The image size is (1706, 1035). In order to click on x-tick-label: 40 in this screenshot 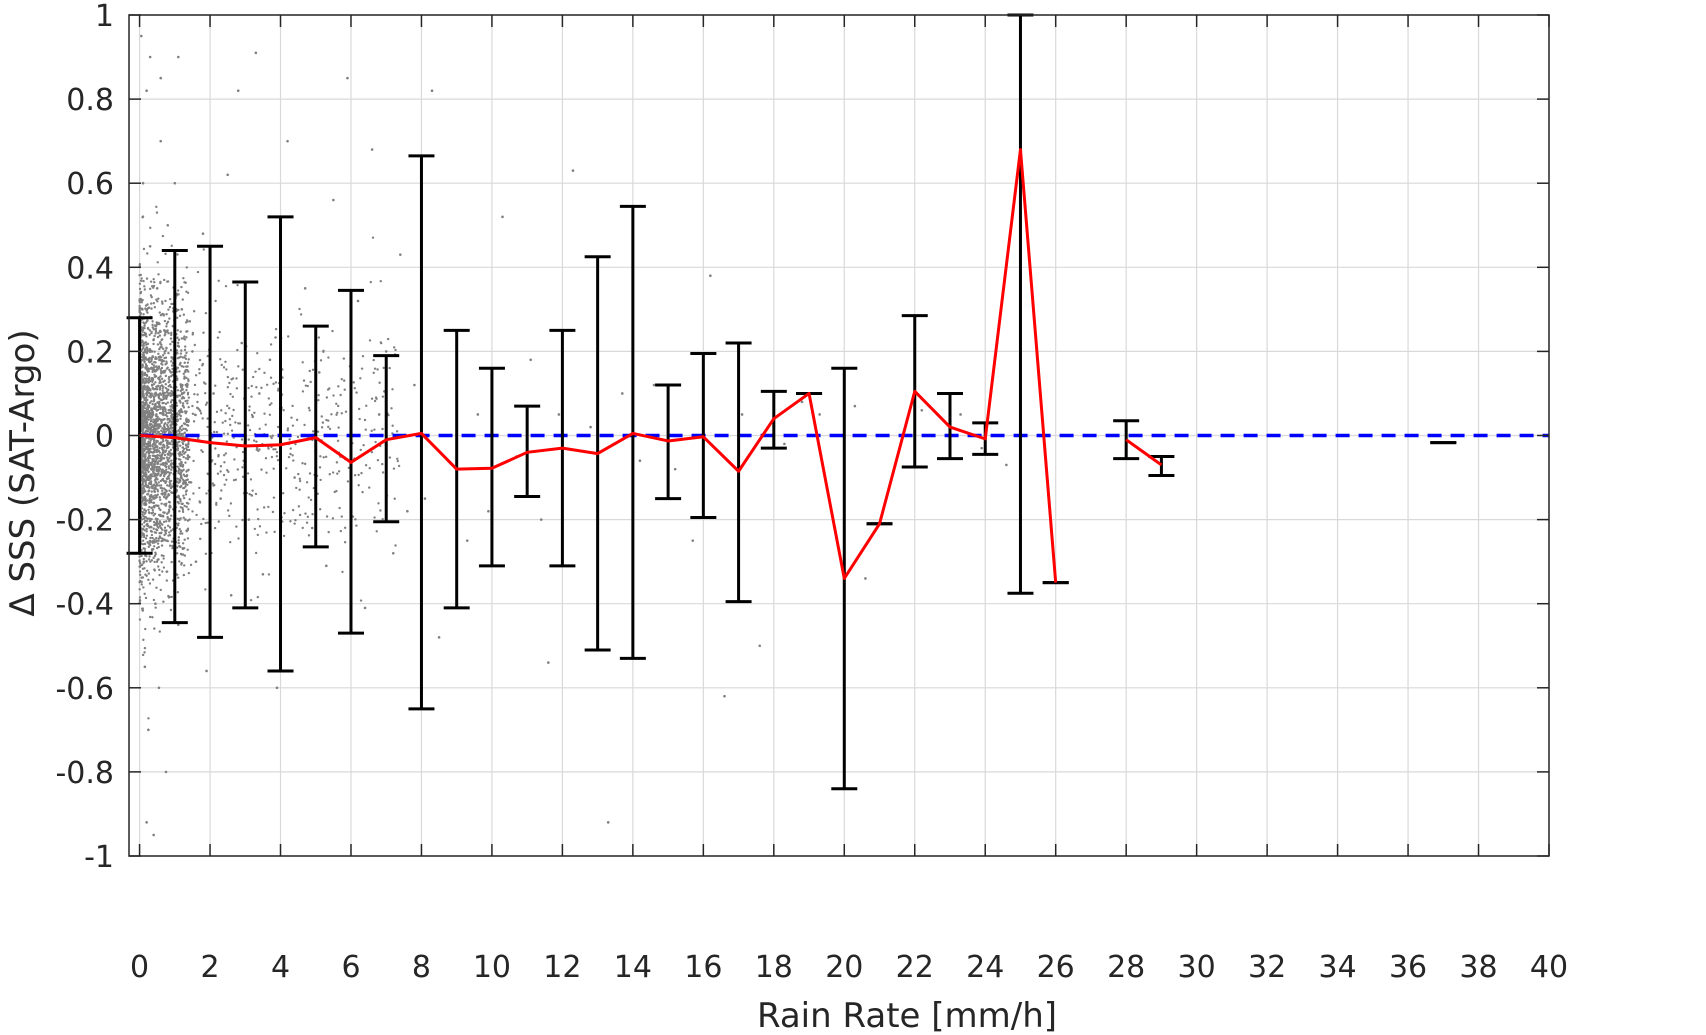, I will do `click(1549, 967)`.